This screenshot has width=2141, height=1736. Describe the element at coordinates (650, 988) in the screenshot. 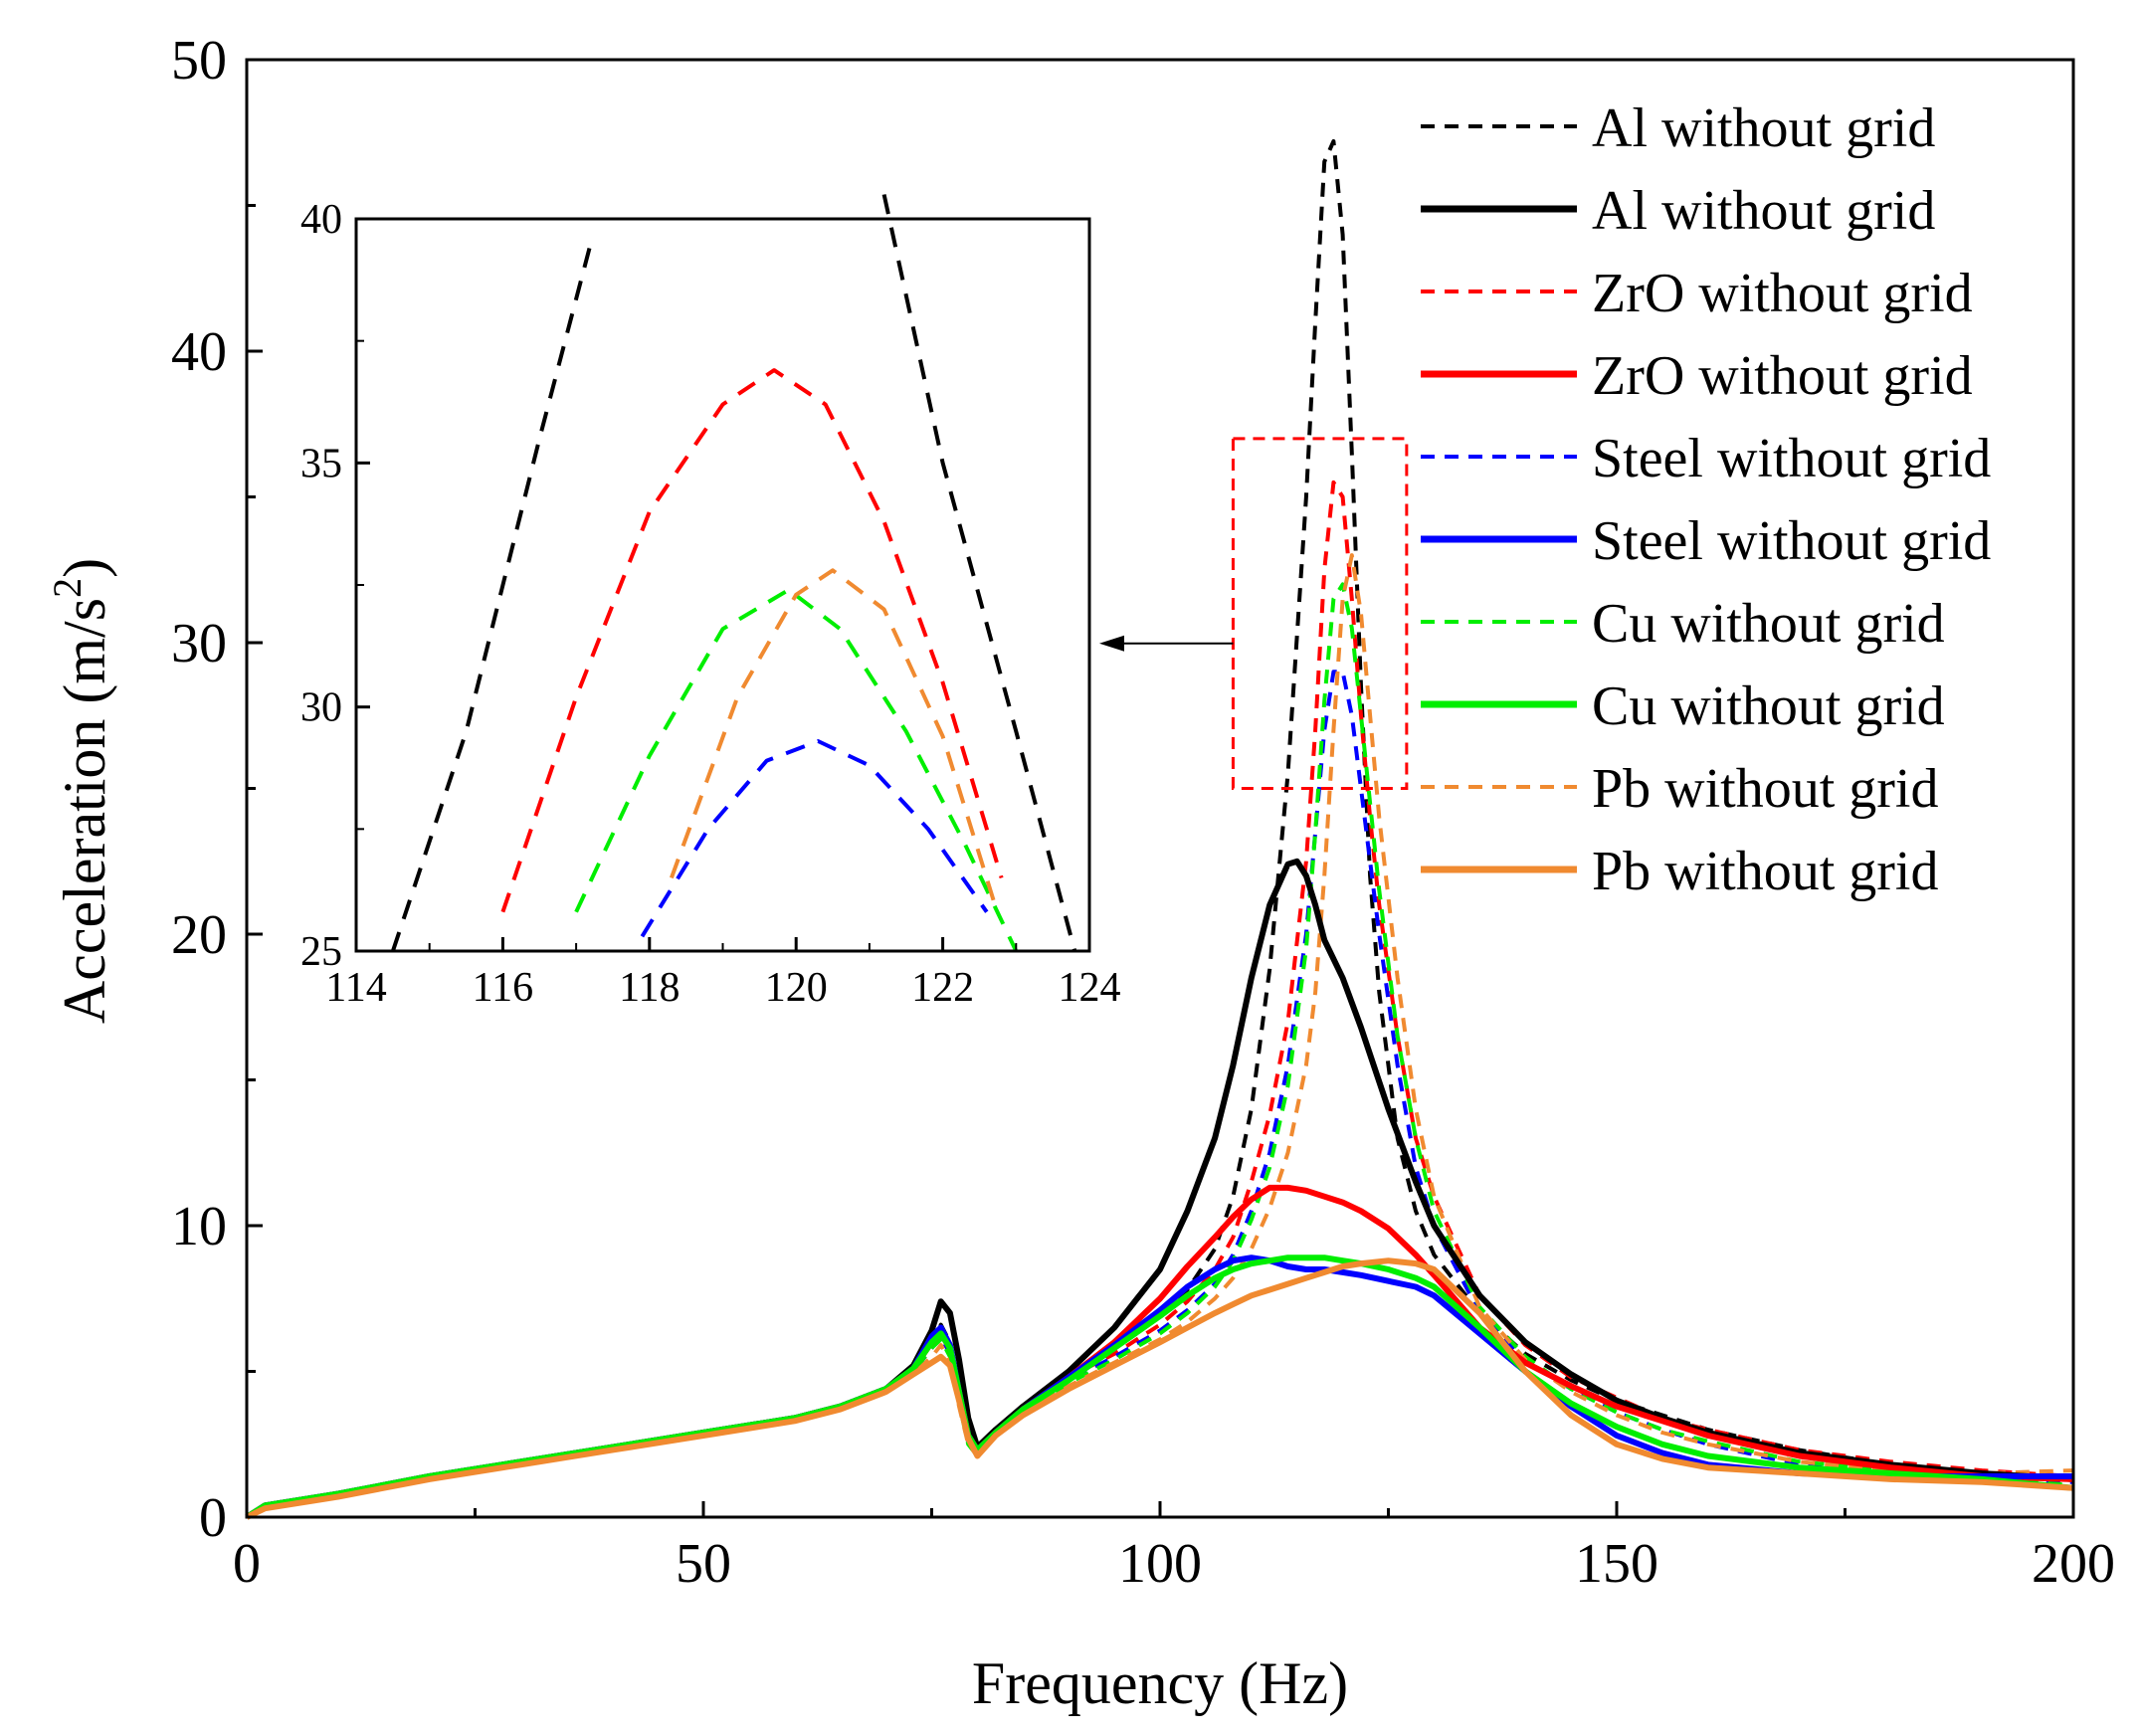

I see `inset-x-tick-label: 118` at that location.